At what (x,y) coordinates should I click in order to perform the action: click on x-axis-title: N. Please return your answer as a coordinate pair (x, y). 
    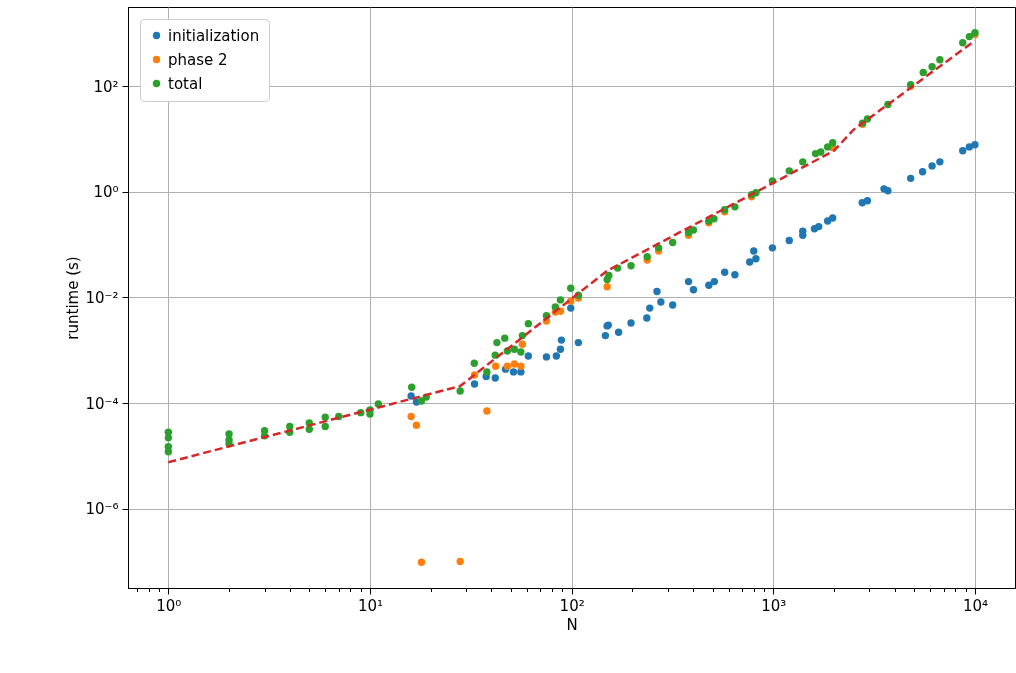
    Looking at the image, I should click on (572, 624).